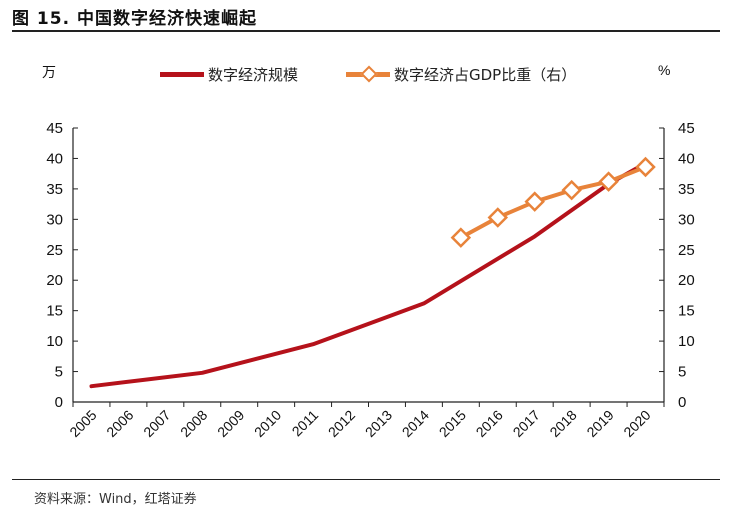 The height and width of the screenshot is (519, 740). Describe the element at coordinates (134, 19) in the screenshot. I see `chart-title: 图 15. 中国数字经济快速崛起` at that location.